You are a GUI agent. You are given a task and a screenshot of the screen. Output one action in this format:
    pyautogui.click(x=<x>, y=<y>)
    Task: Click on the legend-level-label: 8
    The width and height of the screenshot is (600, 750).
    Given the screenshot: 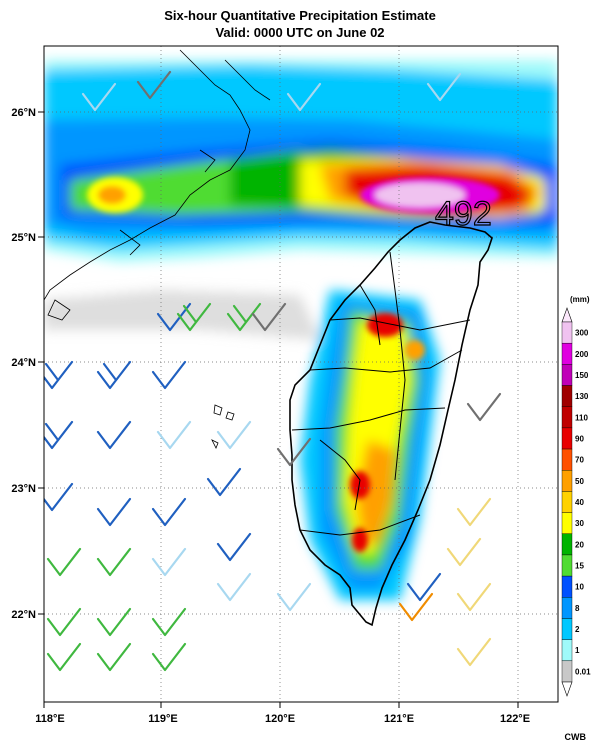 What is the action you would take?
    pyautogui.click(x=577, y=608)
    